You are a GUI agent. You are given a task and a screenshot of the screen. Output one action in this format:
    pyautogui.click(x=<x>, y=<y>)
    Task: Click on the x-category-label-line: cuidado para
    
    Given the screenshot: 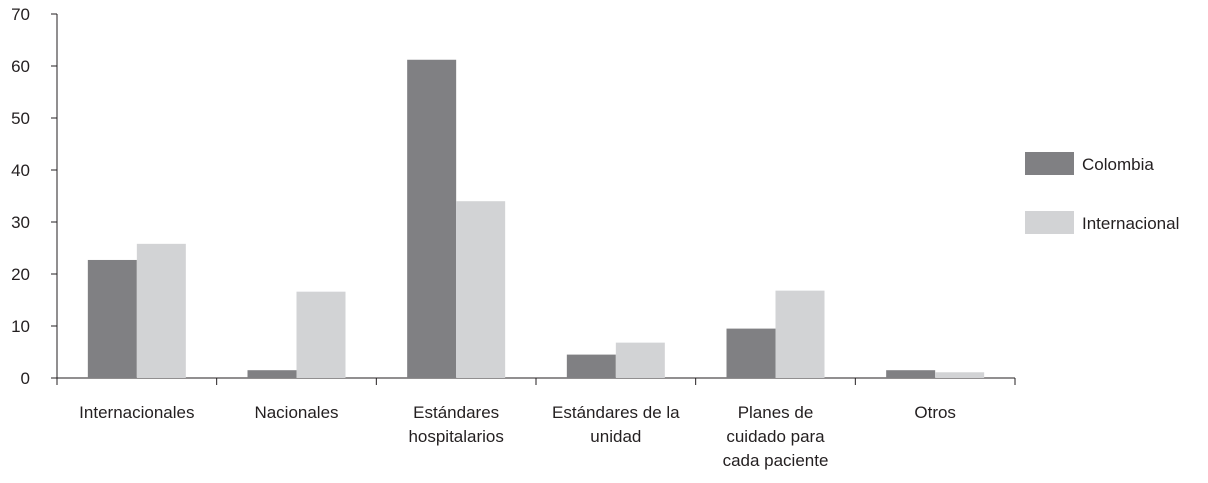 What is the action you would take?
    pyautogui.click(x=775, y=436)
    